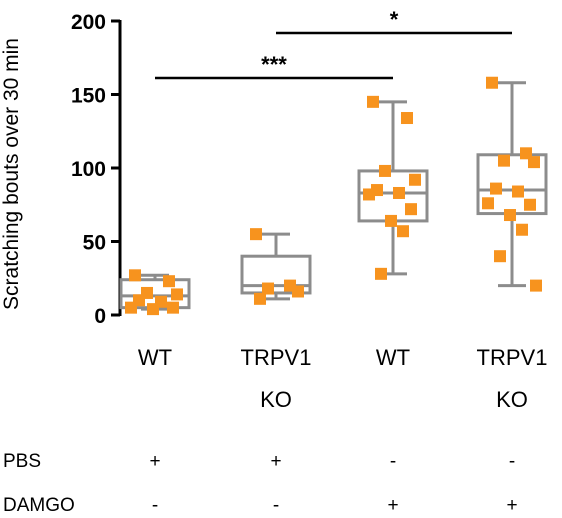  What do you see at coordinates (154, 461) in the screenshot?
I see `condition-value-pbs-1: +` at bounding box center [154, 461].